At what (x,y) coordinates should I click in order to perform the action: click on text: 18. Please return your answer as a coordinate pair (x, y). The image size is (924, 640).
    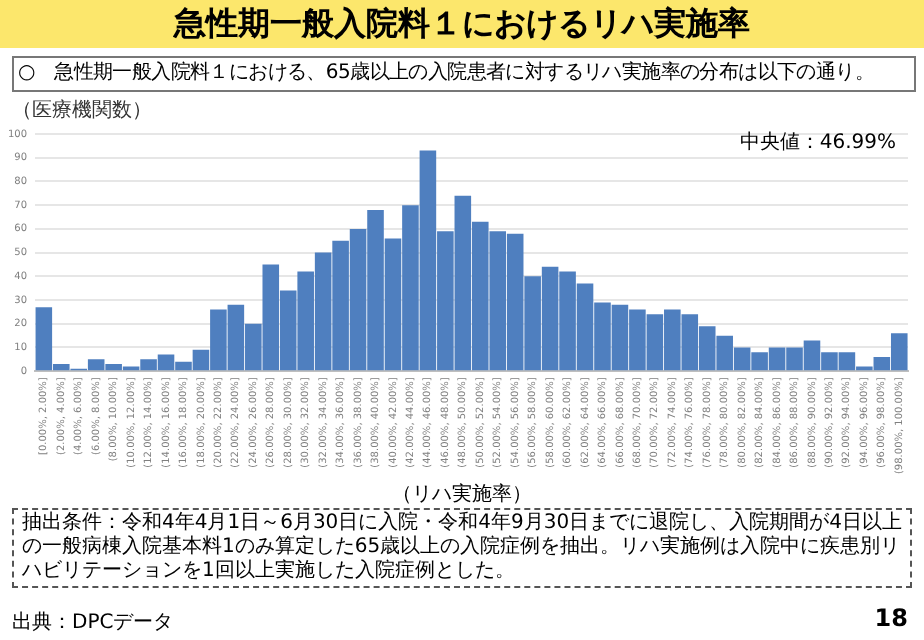
    Looking at the image, I should click on (891, 618).